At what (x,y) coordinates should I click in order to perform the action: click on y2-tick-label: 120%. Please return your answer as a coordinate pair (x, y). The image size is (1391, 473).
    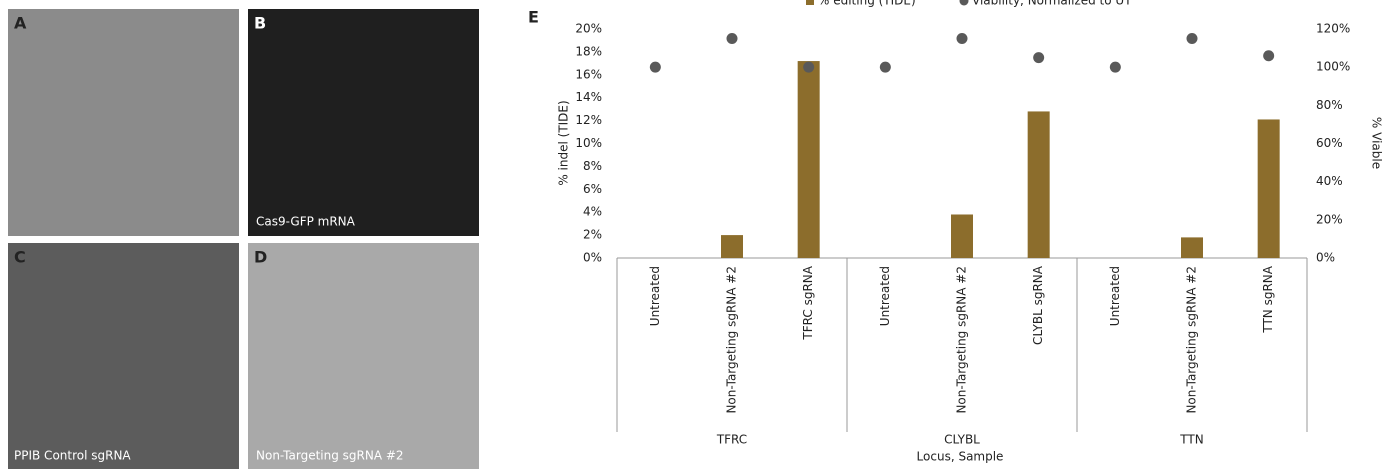
    Looking at the image, I should click on (1333, 29).